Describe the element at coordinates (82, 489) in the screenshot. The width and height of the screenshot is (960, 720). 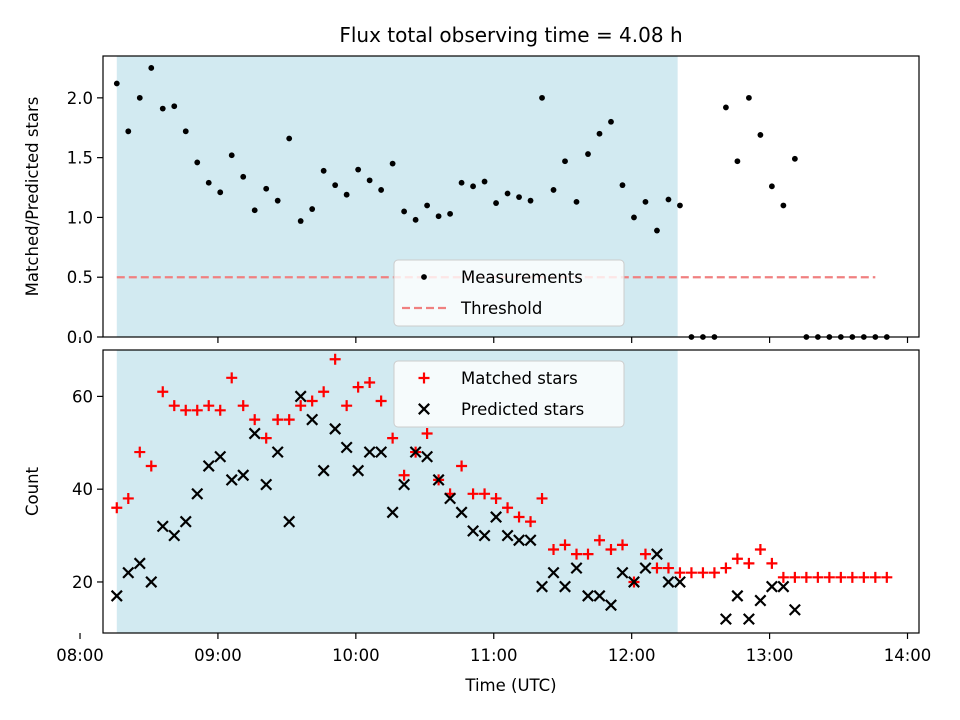
I see `y-tick-label: 40` at that location.